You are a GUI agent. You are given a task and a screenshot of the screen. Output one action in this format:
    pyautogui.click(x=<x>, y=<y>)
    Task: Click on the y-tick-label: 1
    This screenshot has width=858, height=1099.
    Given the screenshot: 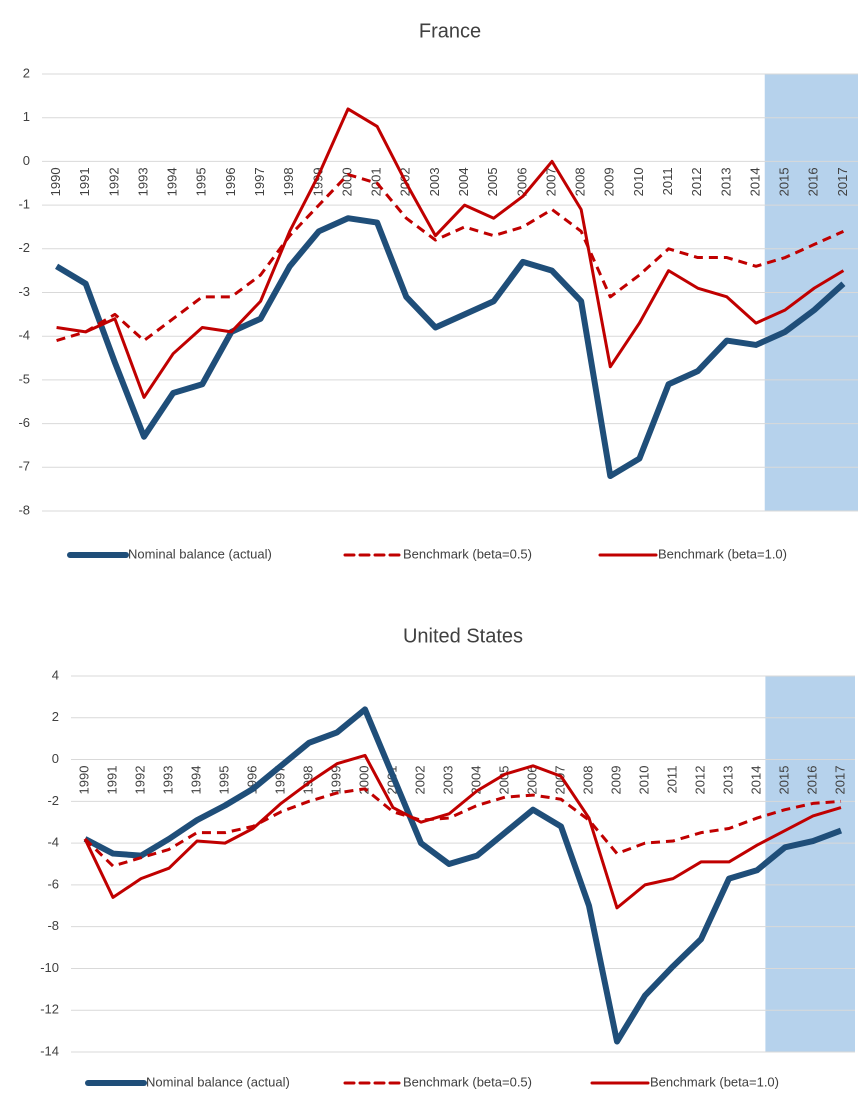 What is the action you would take?
    pyautogui.click(x=26, y=116)
    